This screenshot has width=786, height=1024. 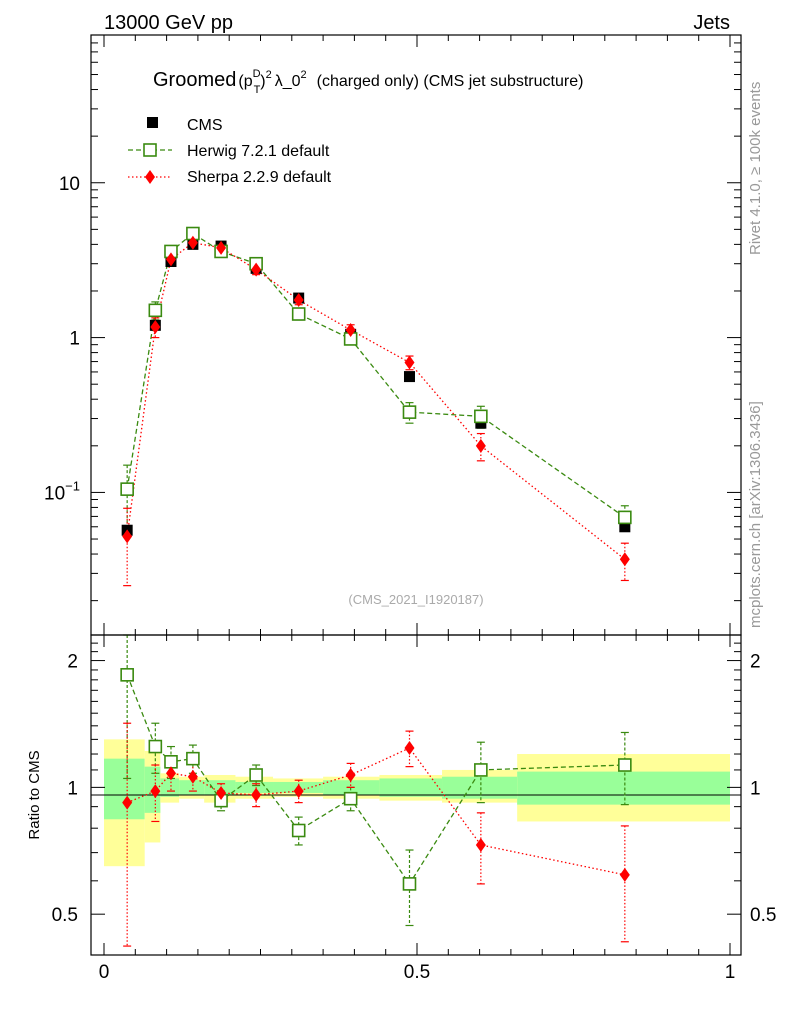 I want to click on mcplots-label: mcplots.cern.ch [arXiv:1306.3436], so click(x=755, y=514).